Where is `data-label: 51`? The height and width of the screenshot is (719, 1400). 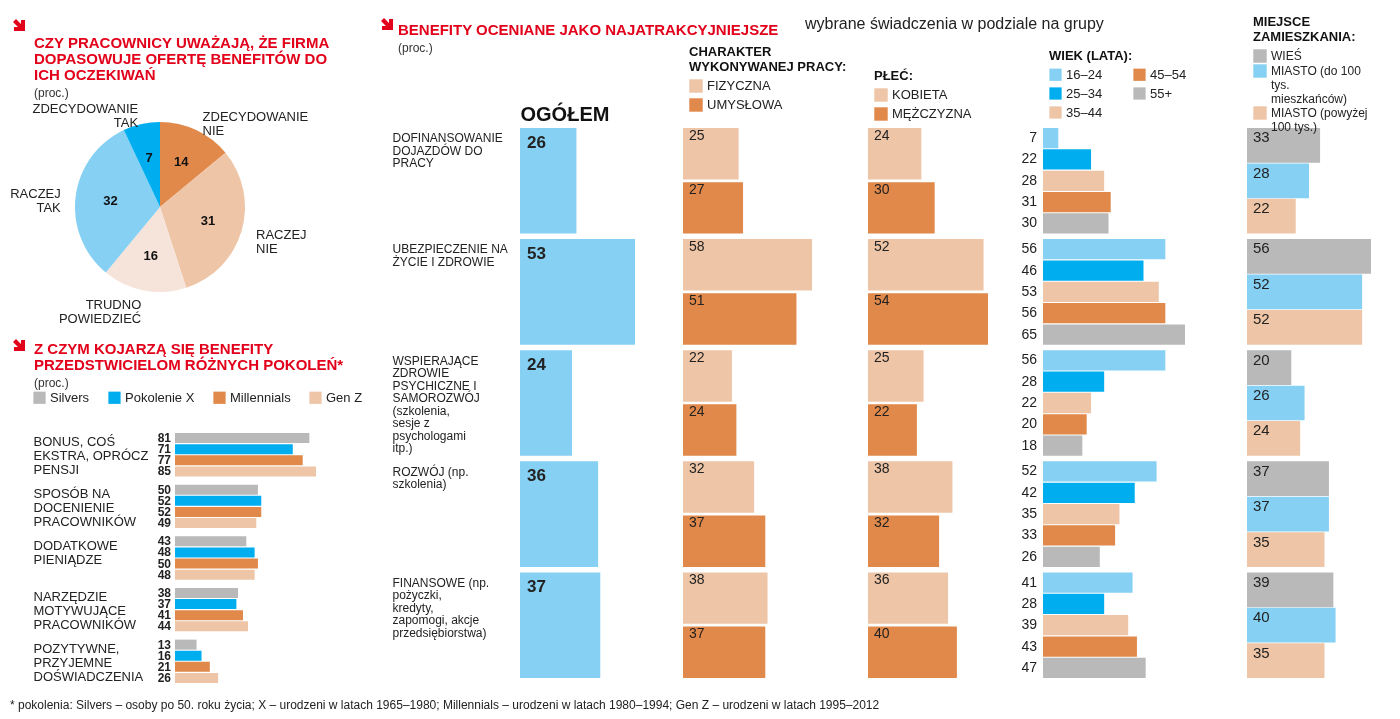
data-label: 51 is located at coordinates (697, 299).